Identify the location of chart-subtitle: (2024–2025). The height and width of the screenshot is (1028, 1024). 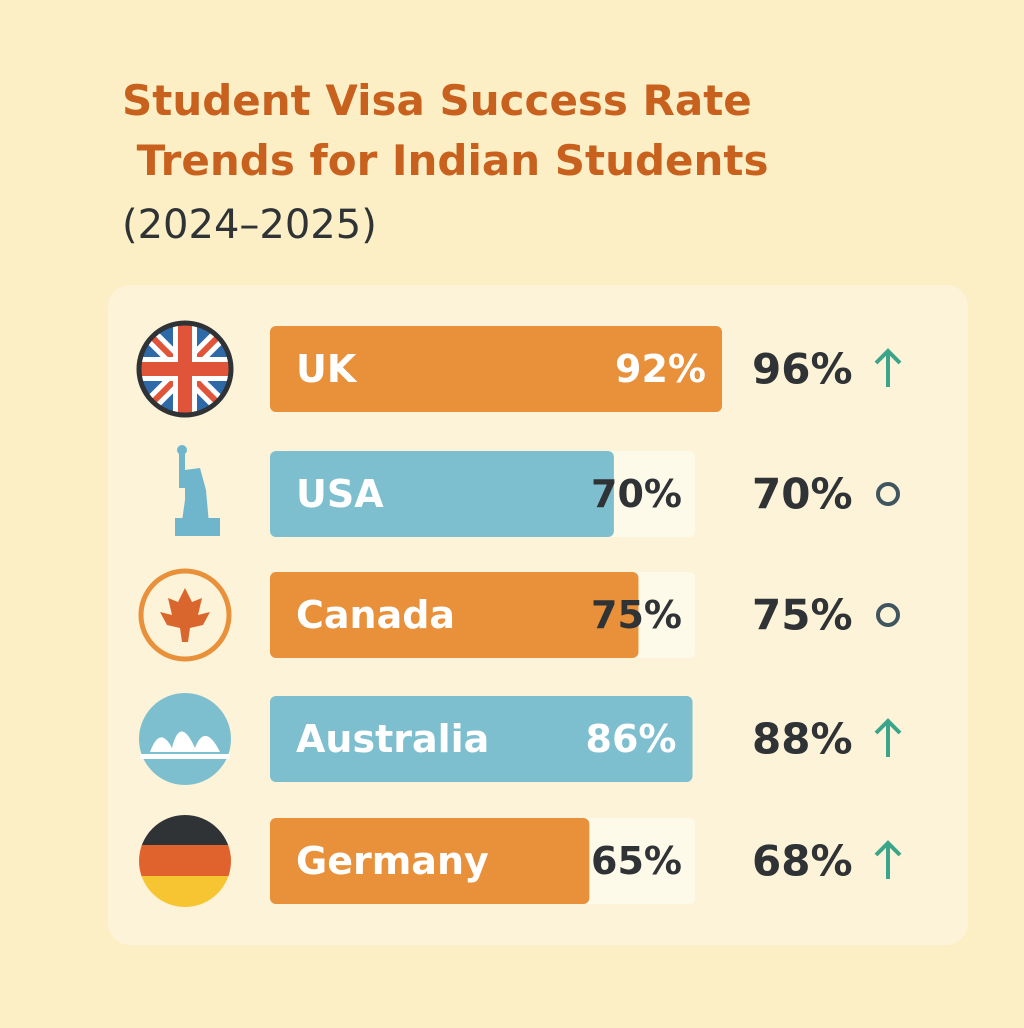
(249, 225).